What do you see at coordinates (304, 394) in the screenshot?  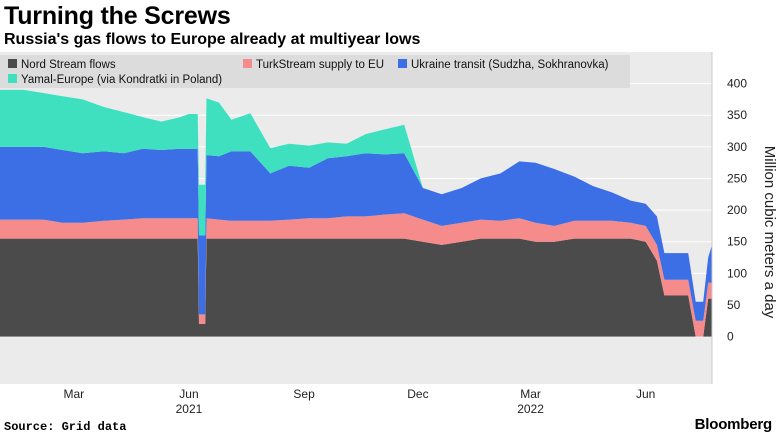 I see `x-tick-label: Sep` at bounding box center [304, 394].